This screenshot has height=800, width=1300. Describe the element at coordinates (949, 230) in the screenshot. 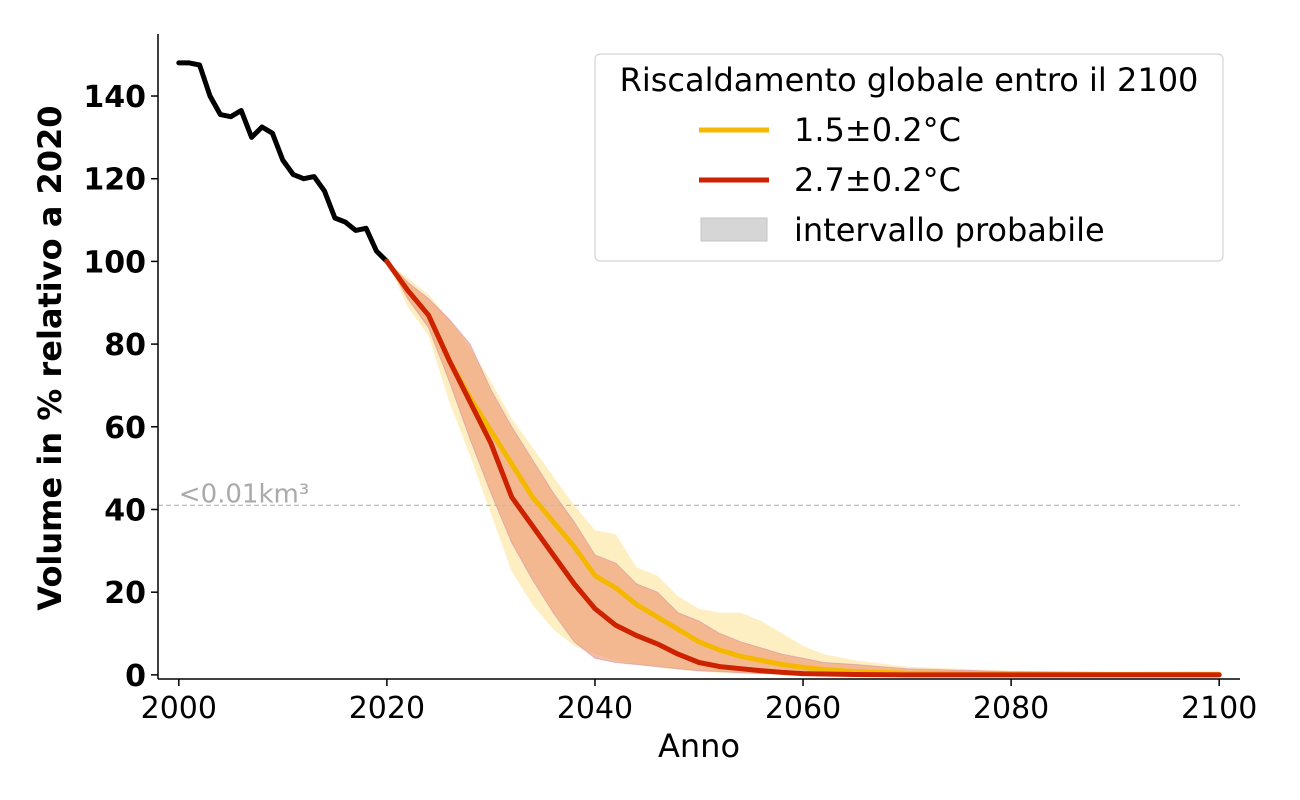

I see `legend-label-range: intervallo probabile` at that location.